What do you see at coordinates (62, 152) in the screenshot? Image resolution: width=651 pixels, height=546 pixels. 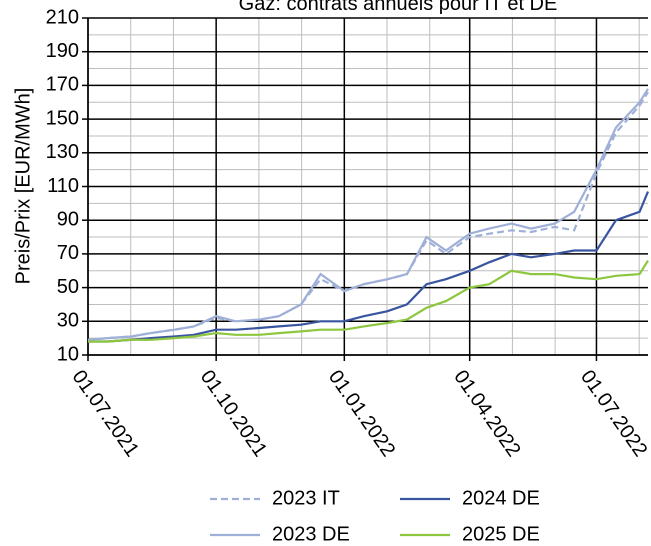 I see `y-tick-label: 130` at bounding box center [62, 152].